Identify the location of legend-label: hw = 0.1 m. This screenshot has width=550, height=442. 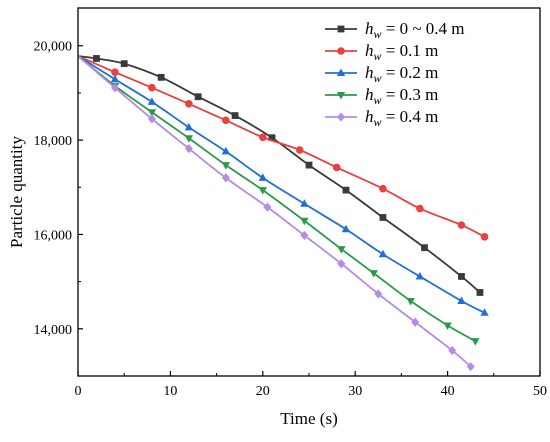
(401, 52).